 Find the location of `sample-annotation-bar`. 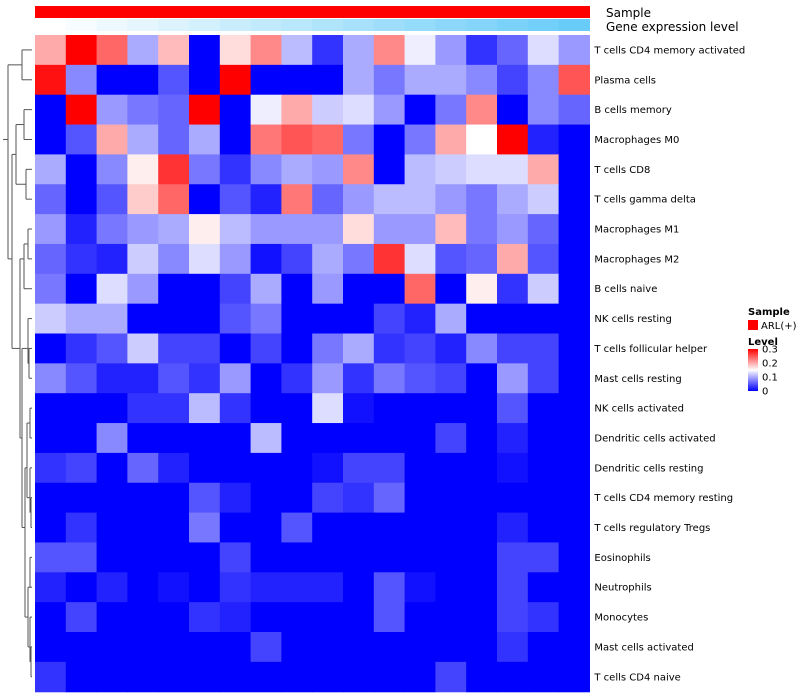

sample-annotation-bar is located at coordinates (312, 12).